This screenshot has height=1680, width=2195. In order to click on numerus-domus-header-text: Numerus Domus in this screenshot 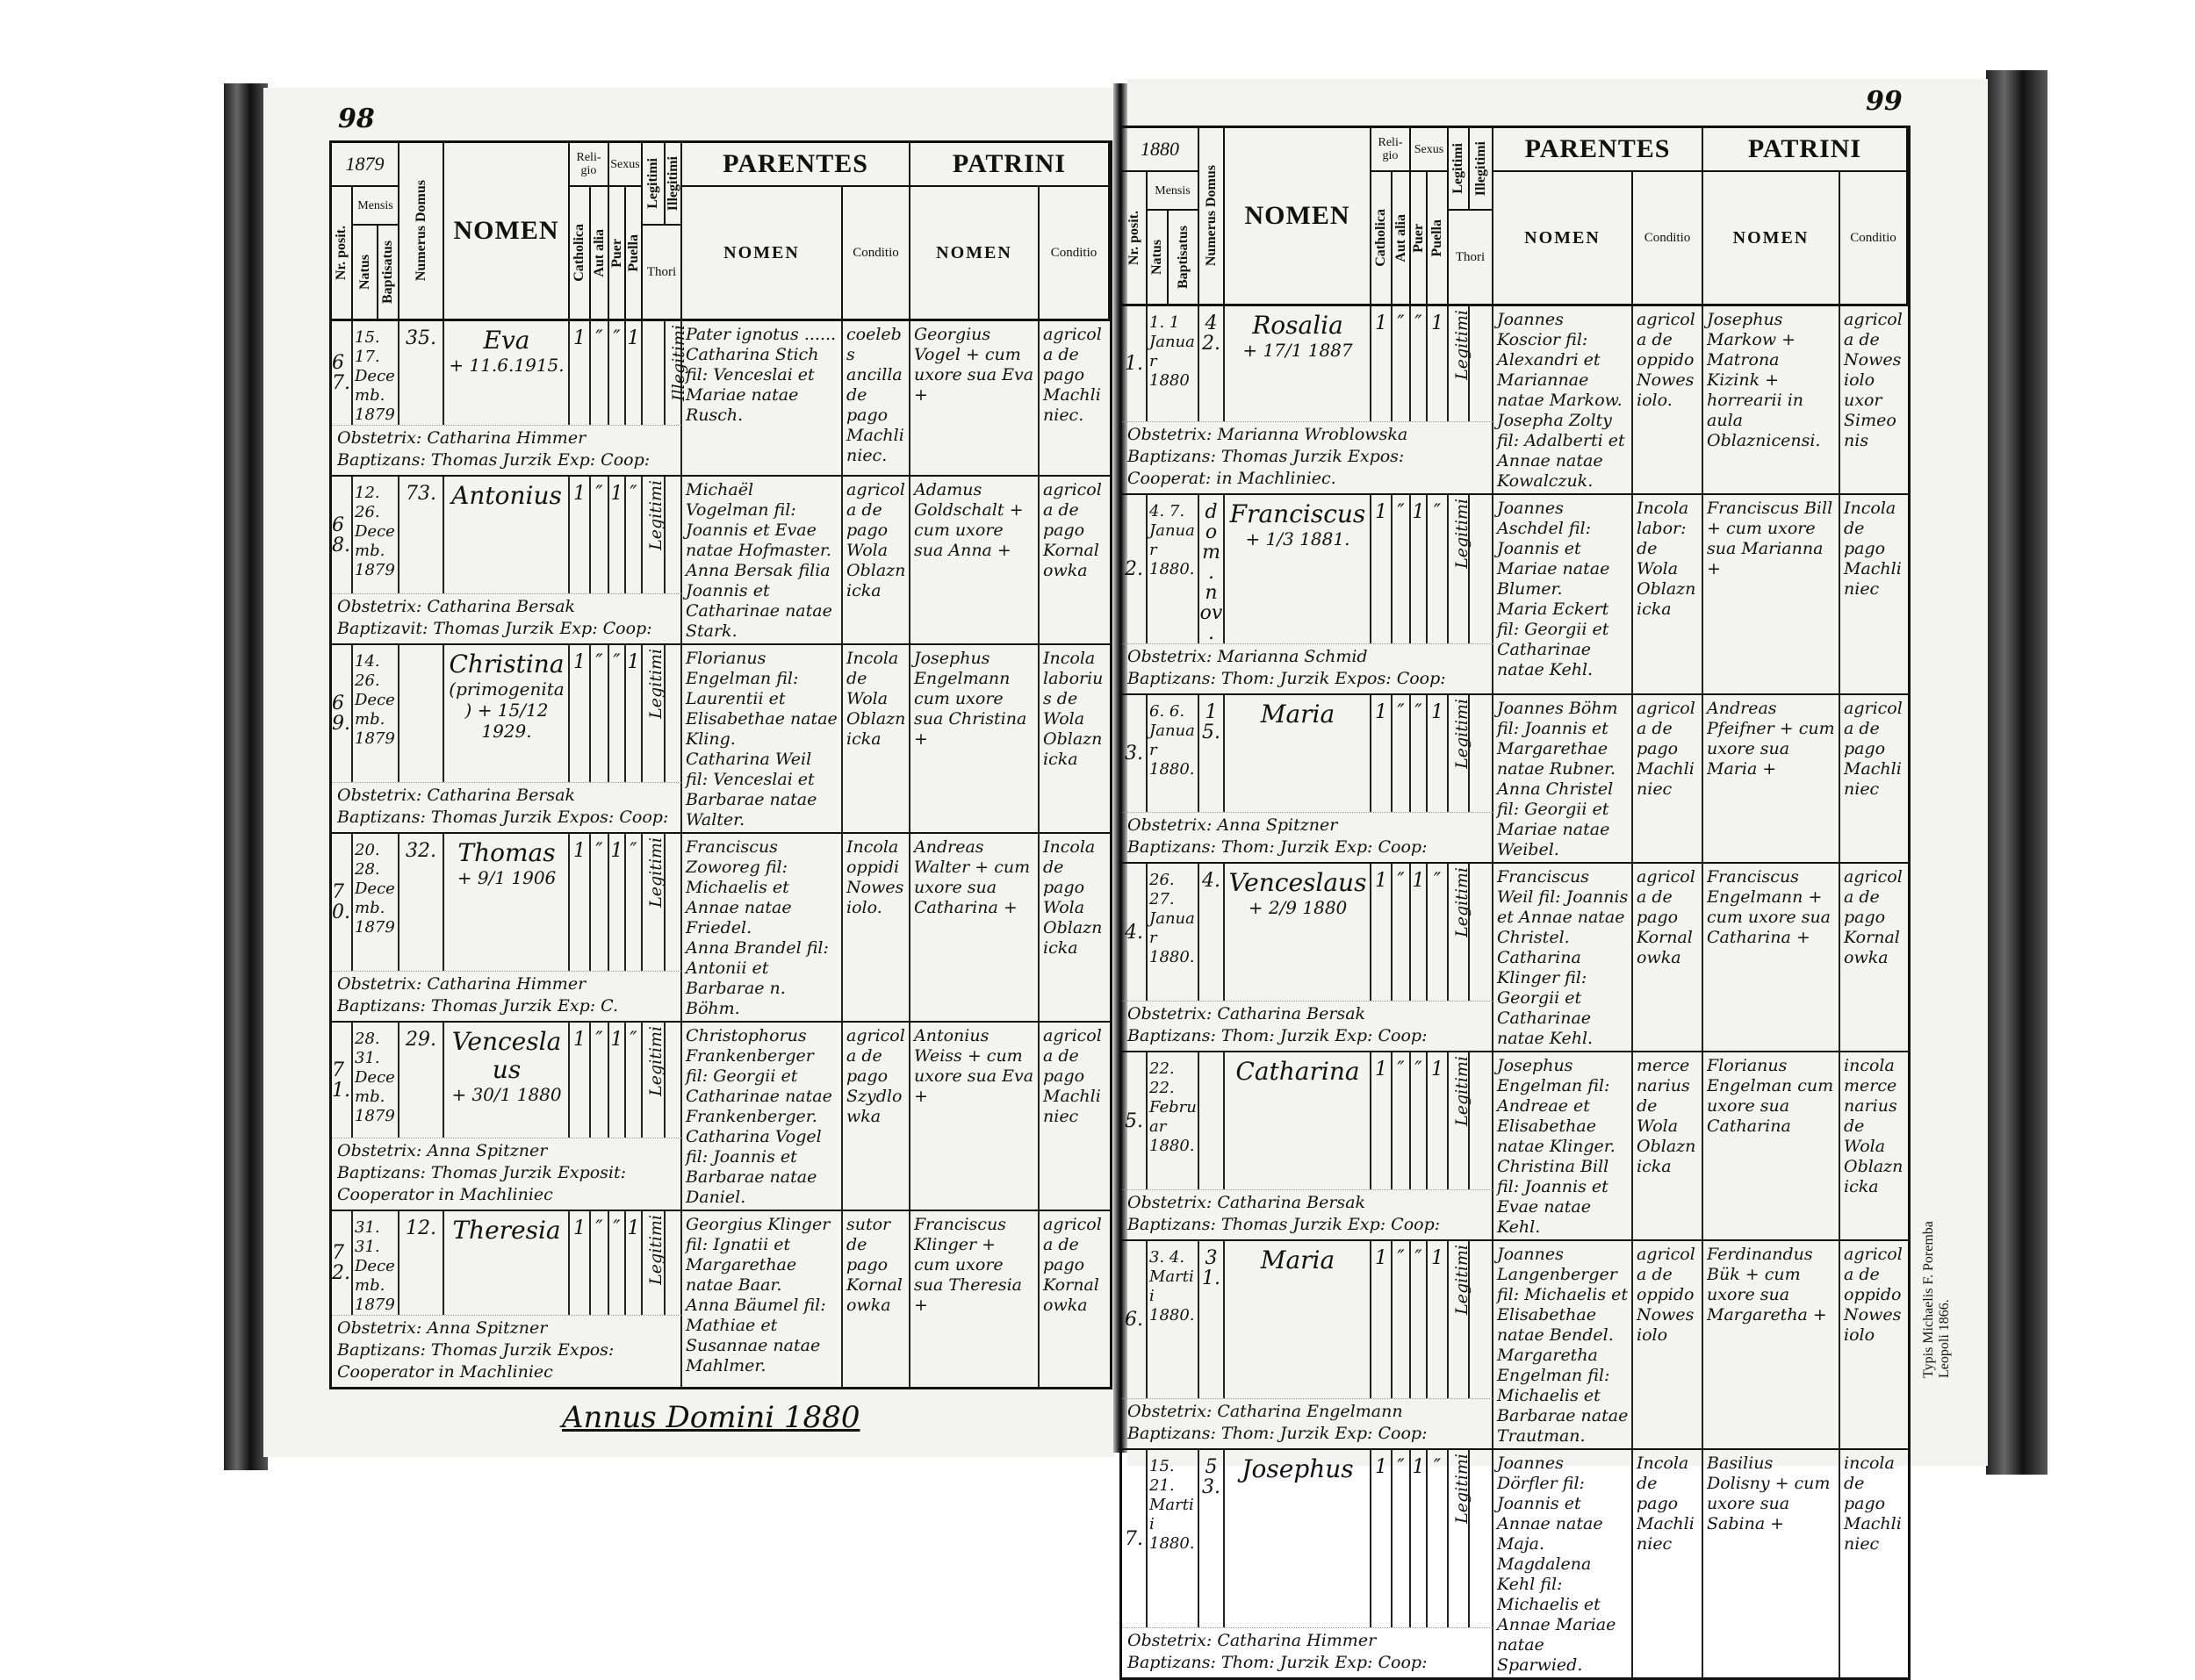, I will do `click(1211, 216)`.